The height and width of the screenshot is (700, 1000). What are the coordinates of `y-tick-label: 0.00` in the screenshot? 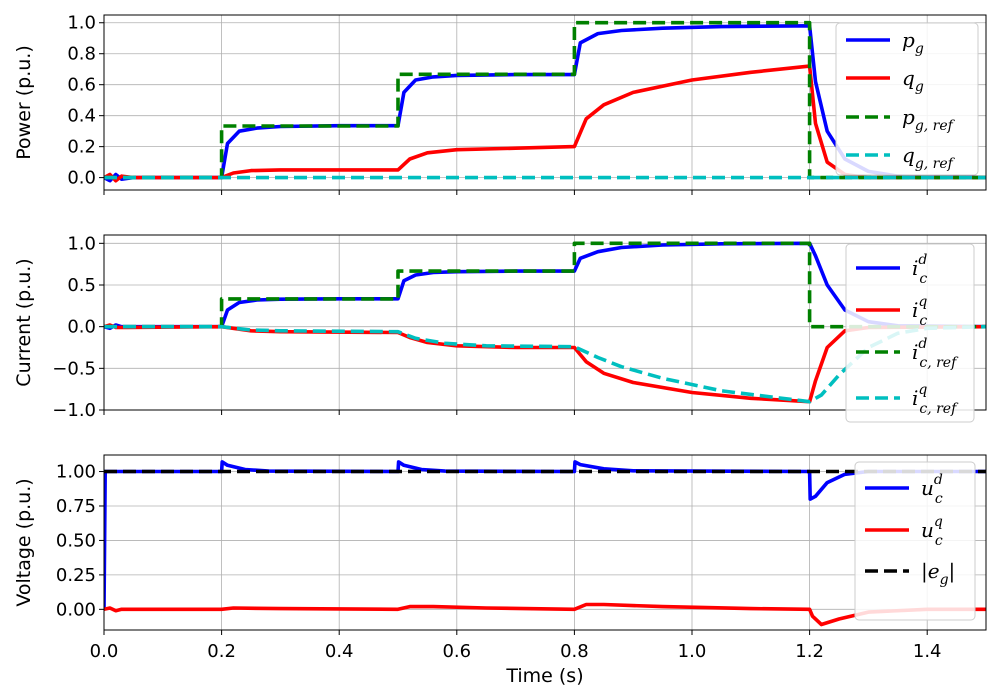 It's located at (76, 609).